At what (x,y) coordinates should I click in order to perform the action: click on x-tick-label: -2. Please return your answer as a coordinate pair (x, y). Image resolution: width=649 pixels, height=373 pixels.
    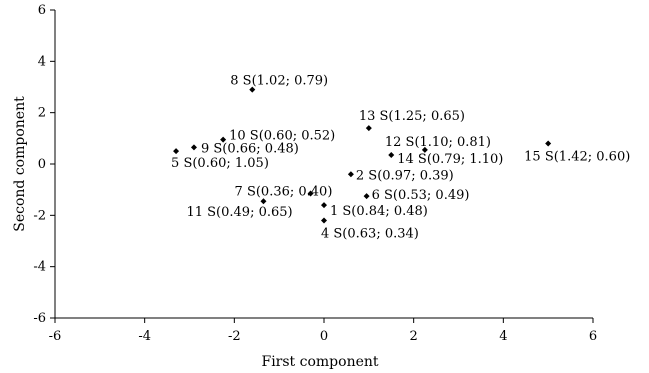
    Looking at the image, I should click on (234, 336).